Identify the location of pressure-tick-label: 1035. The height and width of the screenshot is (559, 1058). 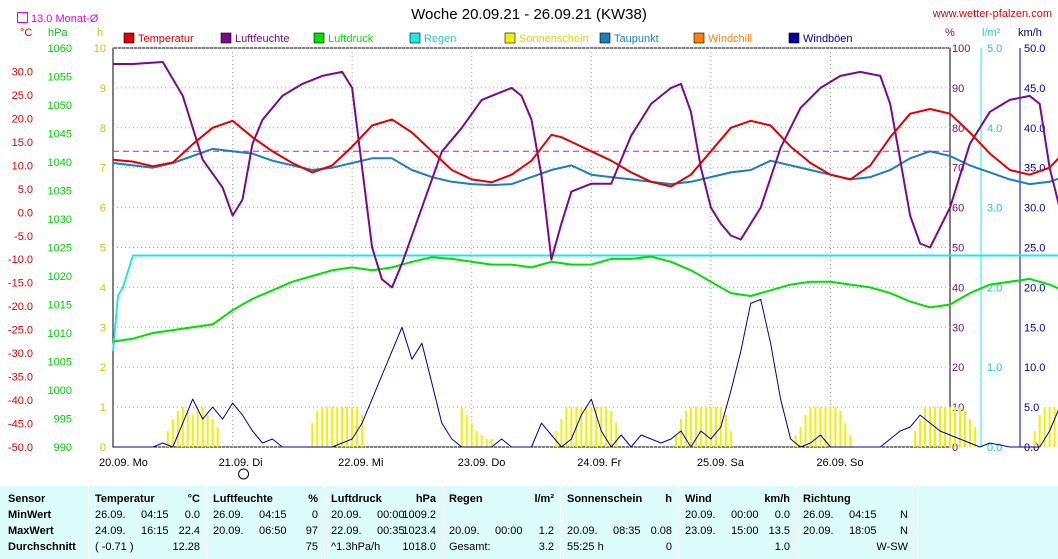
(60, 192).